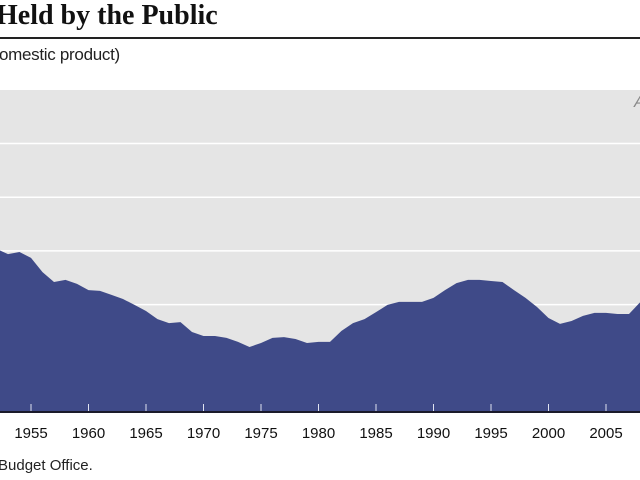  Describe the element at coordinates (60, 54) in the screenshot. I see `chart-subtitle: omestic product)` at that location.